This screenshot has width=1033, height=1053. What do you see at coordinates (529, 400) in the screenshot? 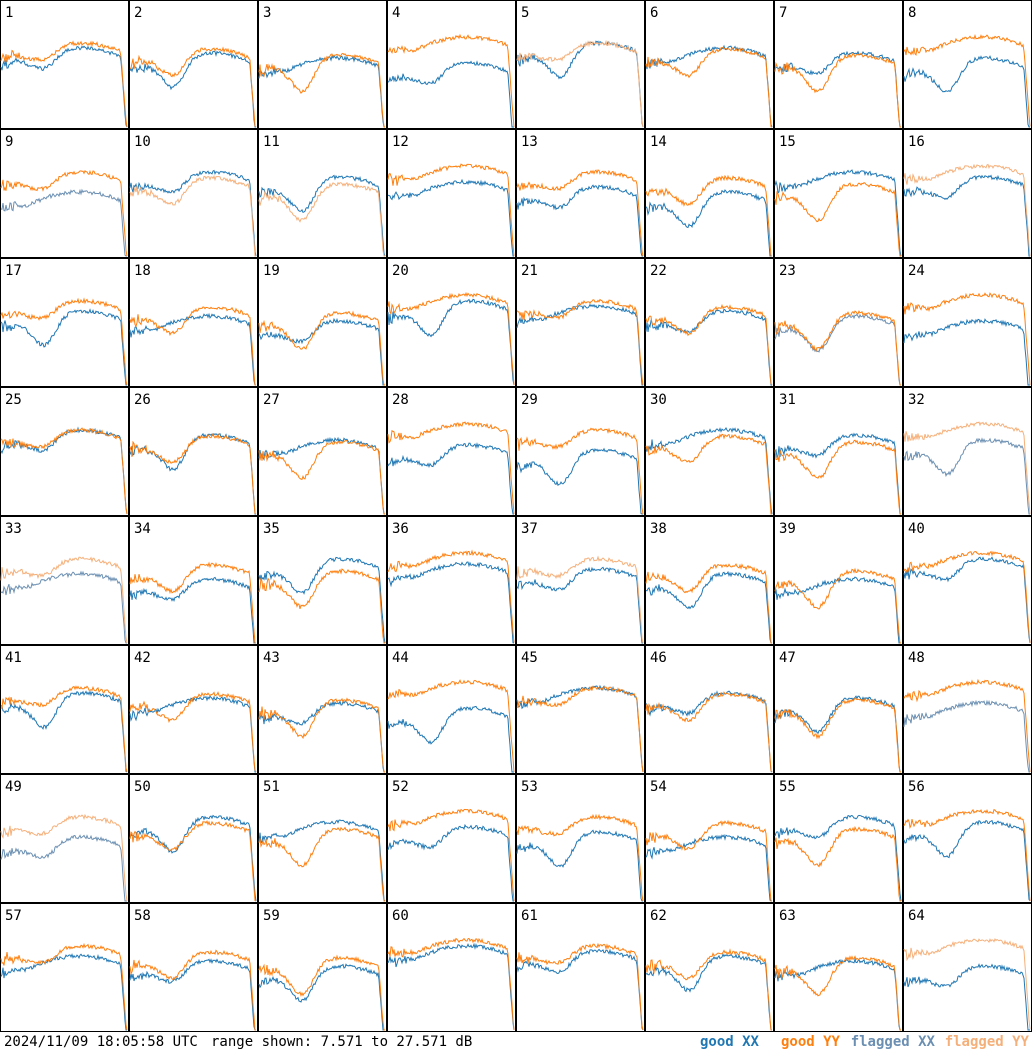
I see `panel-label: 29` at bounding box center [529, 400].